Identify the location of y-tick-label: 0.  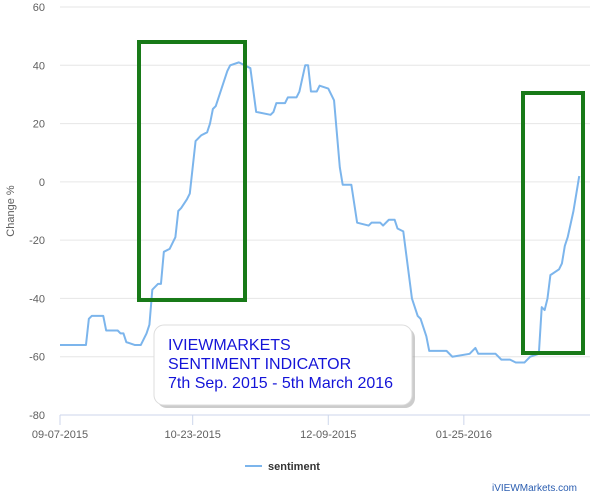
(42, 183).